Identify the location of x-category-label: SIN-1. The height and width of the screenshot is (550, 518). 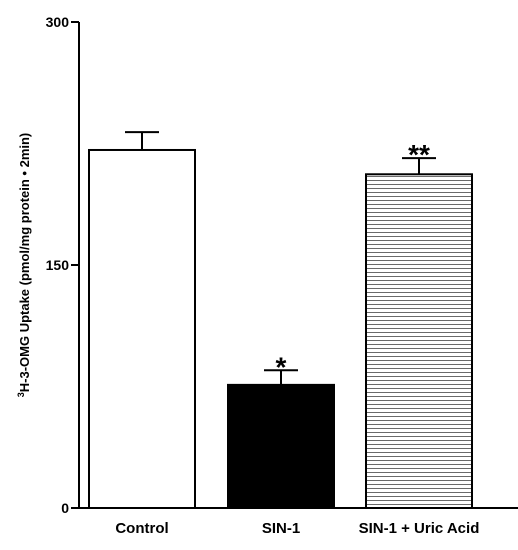
(281, 528).